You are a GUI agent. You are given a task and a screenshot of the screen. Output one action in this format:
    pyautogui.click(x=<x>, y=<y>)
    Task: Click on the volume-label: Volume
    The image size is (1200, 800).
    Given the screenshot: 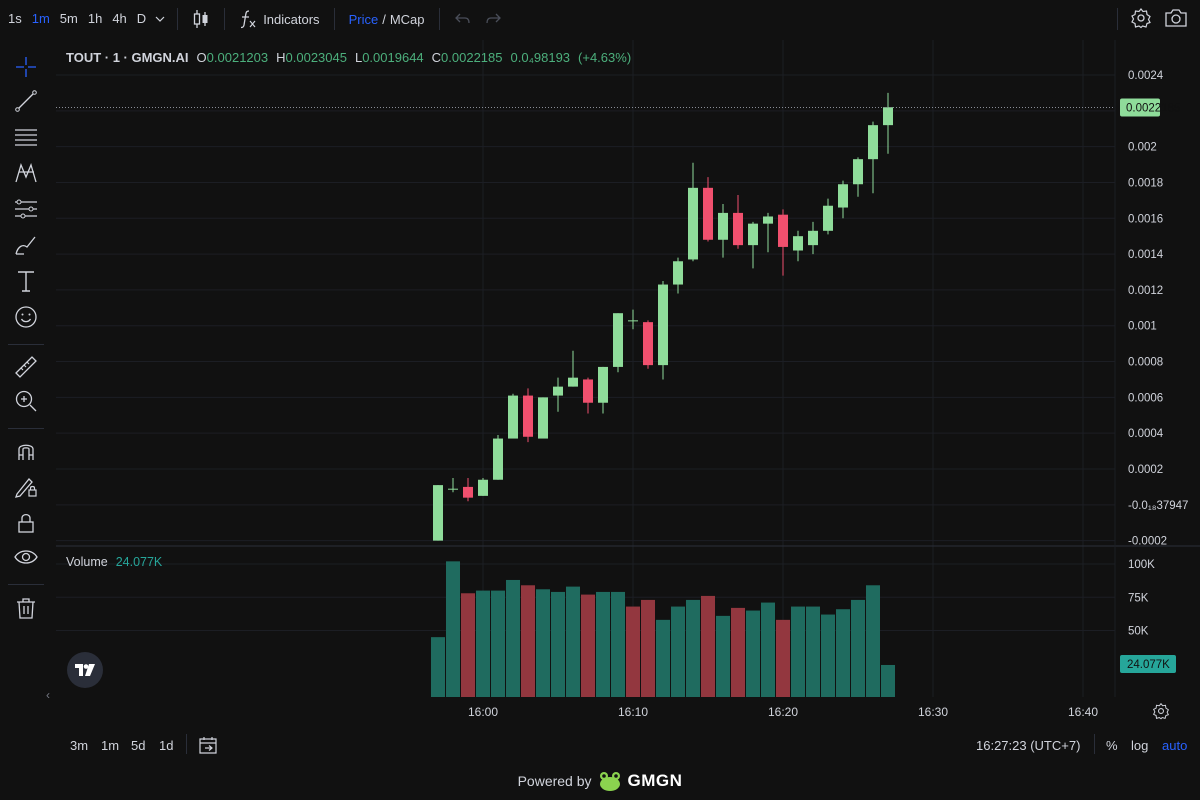 What is the action you would take?
    pyautogui.click(x=87, y=562)
    